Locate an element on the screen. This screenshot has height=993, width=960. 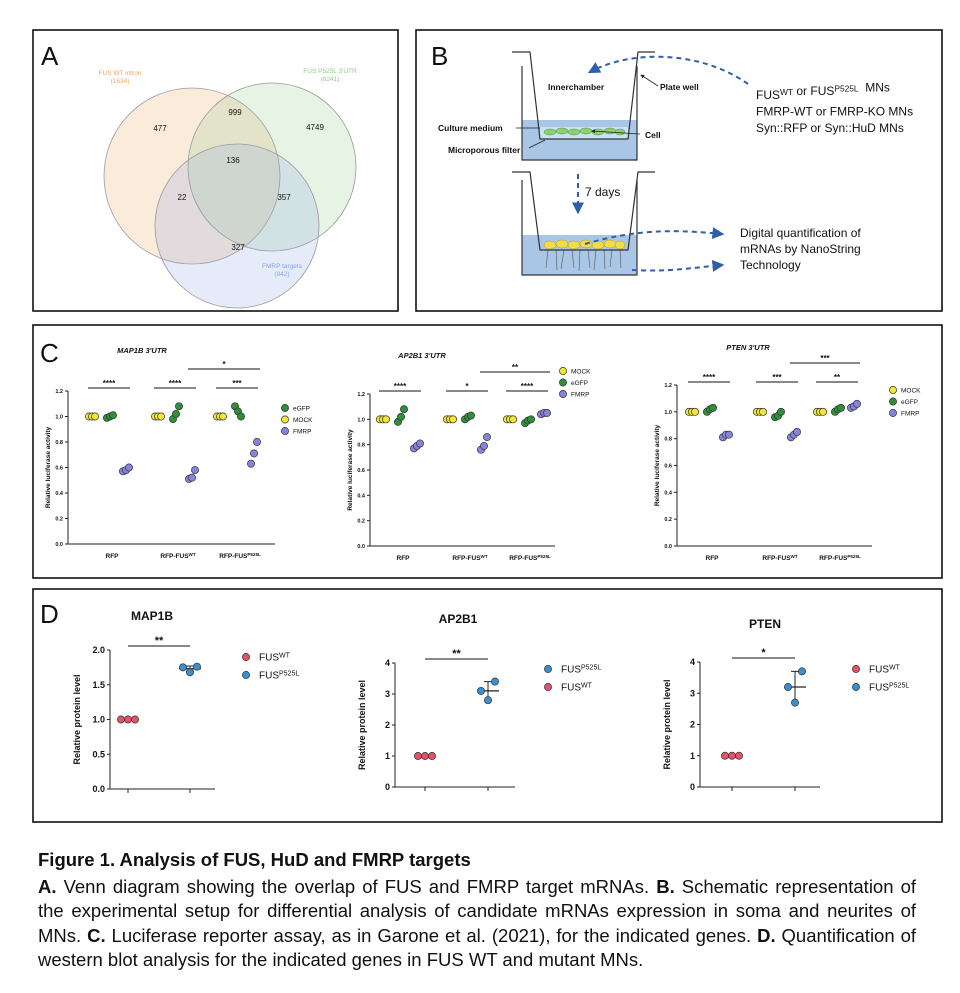
venn-set-count: (842) is located at coordinates (281, 274).